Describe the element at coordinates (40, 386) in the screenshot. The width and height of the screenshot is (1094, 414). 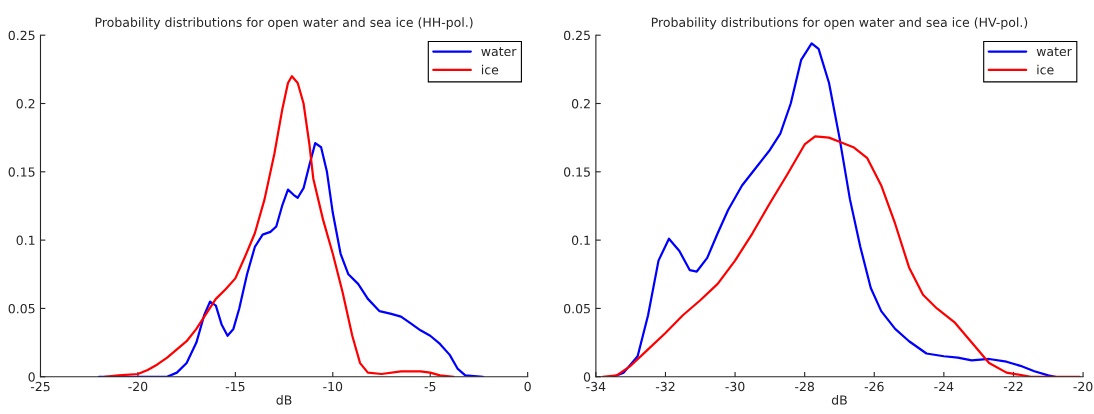
I see `x-tick-label: -25` at that location.